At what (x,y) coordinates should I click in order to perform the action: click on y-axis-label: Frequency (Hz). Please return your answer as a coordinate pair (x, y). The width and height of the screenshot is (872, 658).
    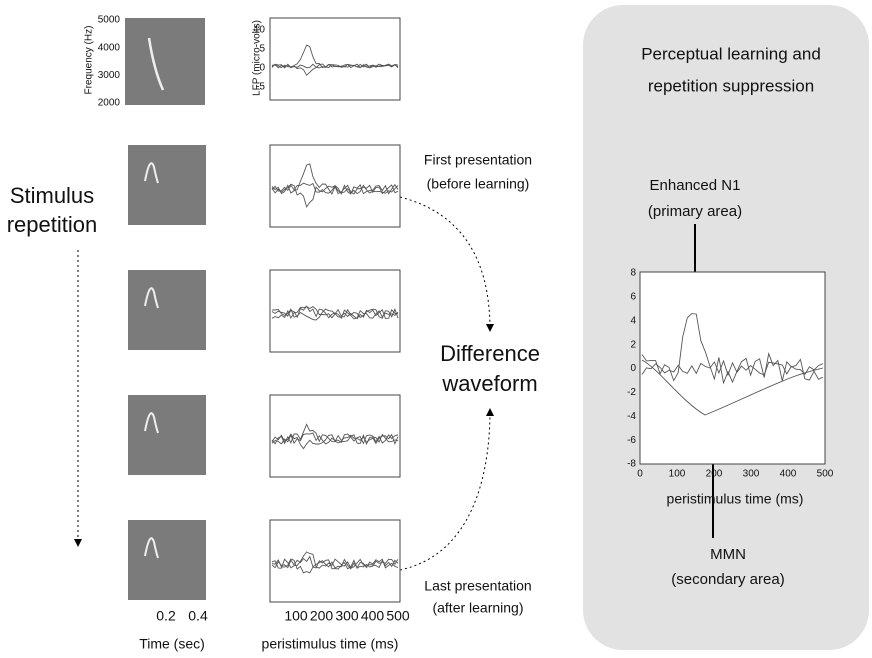
    Looking at the image, I should click on (89, 60).